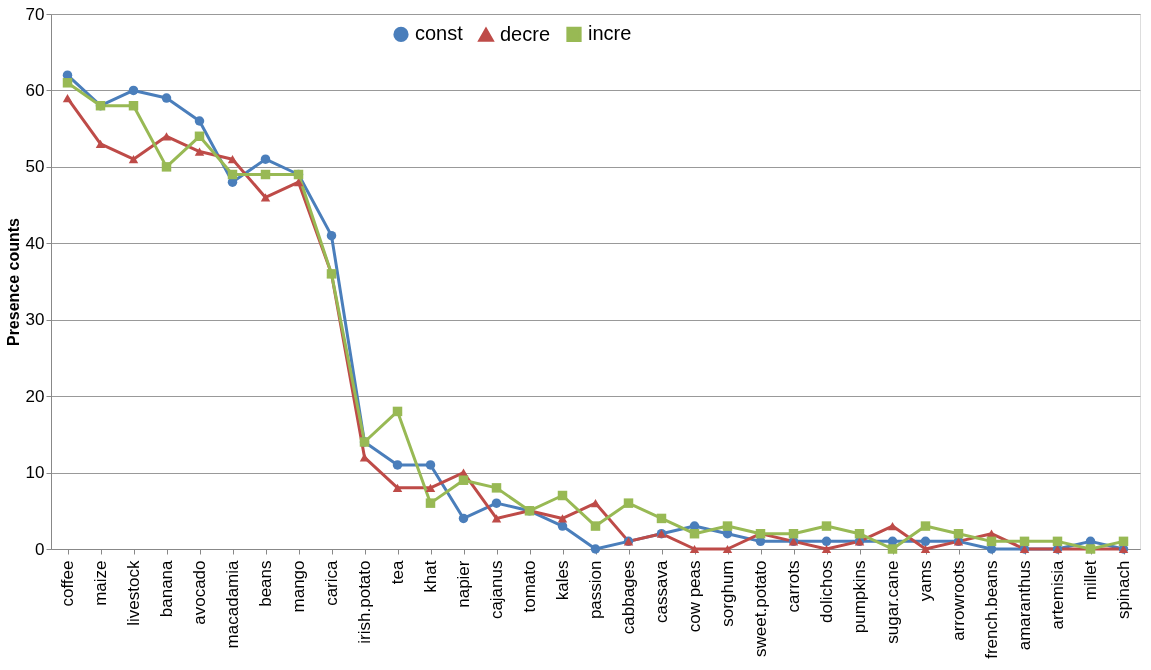  What do you see at coordinates (628, 597) in the screenshot?
I see `x-tick-label: cabbages` at bounding box center [628, 597].